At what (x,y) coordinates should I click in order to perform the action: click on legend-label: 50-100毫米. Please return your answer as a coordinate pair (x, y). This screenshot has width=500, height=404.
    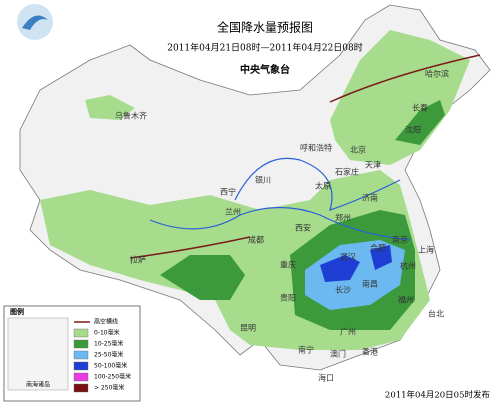
    Looking at the image, I should click on (110, 366).